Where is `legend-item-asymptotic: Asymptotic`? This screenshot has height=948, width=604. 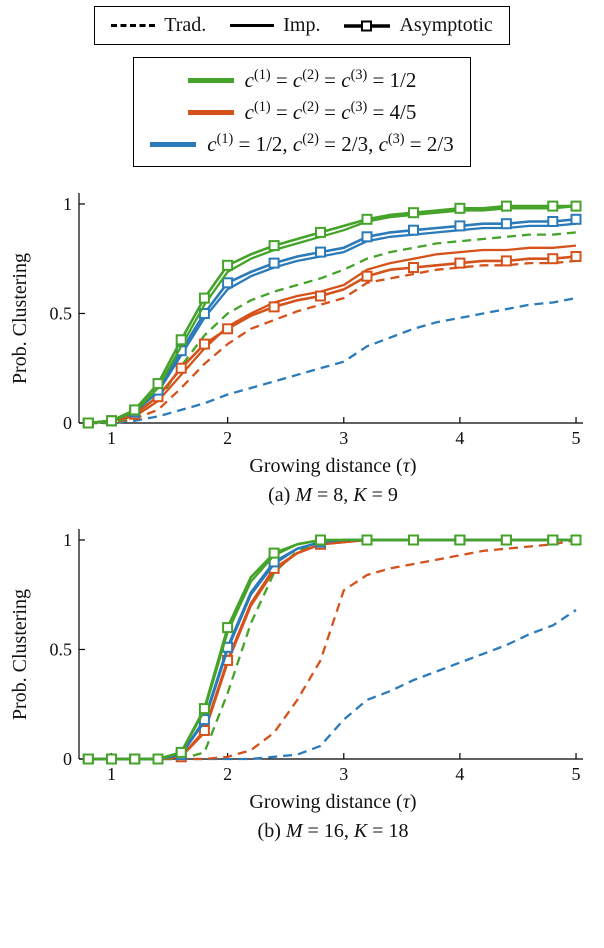 legend-item-asymptotic: Asymptotic is located at coordinates (418, 25).